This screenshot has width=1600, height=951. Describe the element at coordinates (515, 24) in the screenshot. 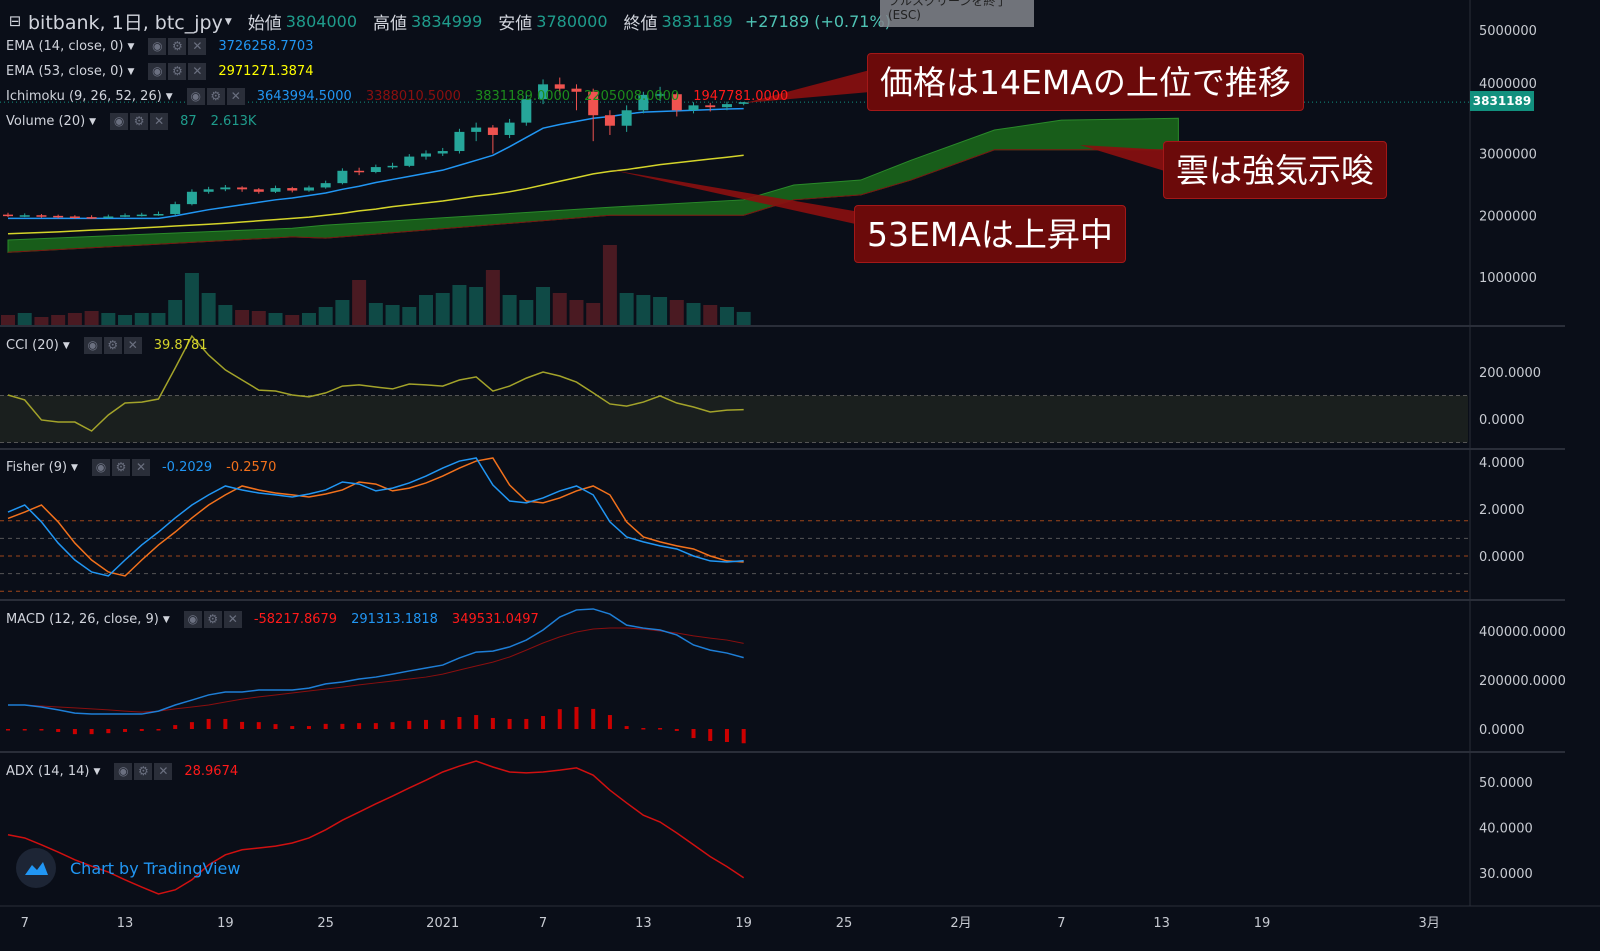

I see `low-label: 安値` at that location.